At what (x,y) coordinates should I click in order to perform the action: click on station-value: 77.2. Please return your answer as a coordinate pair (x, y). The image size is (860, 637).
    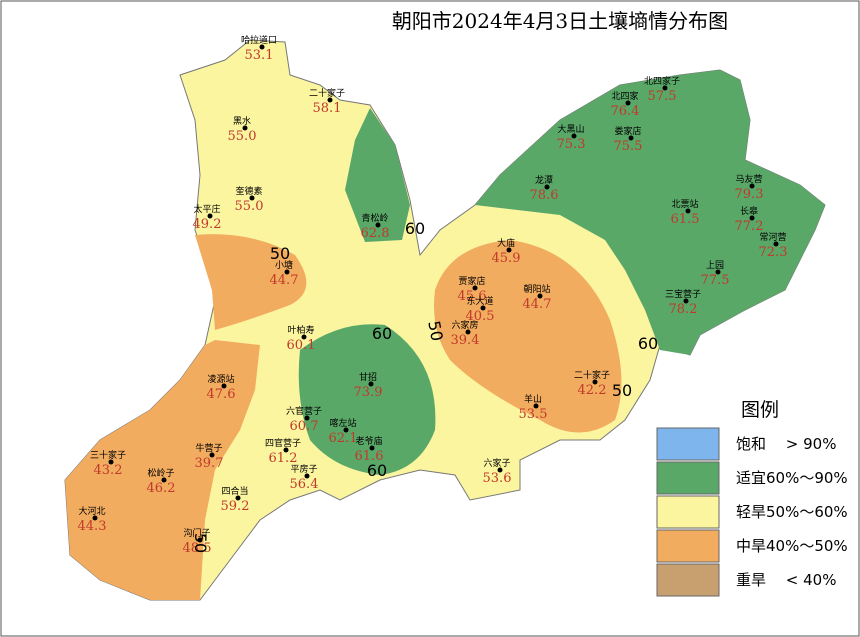
    Looking at the image, I should click on (749, 226).